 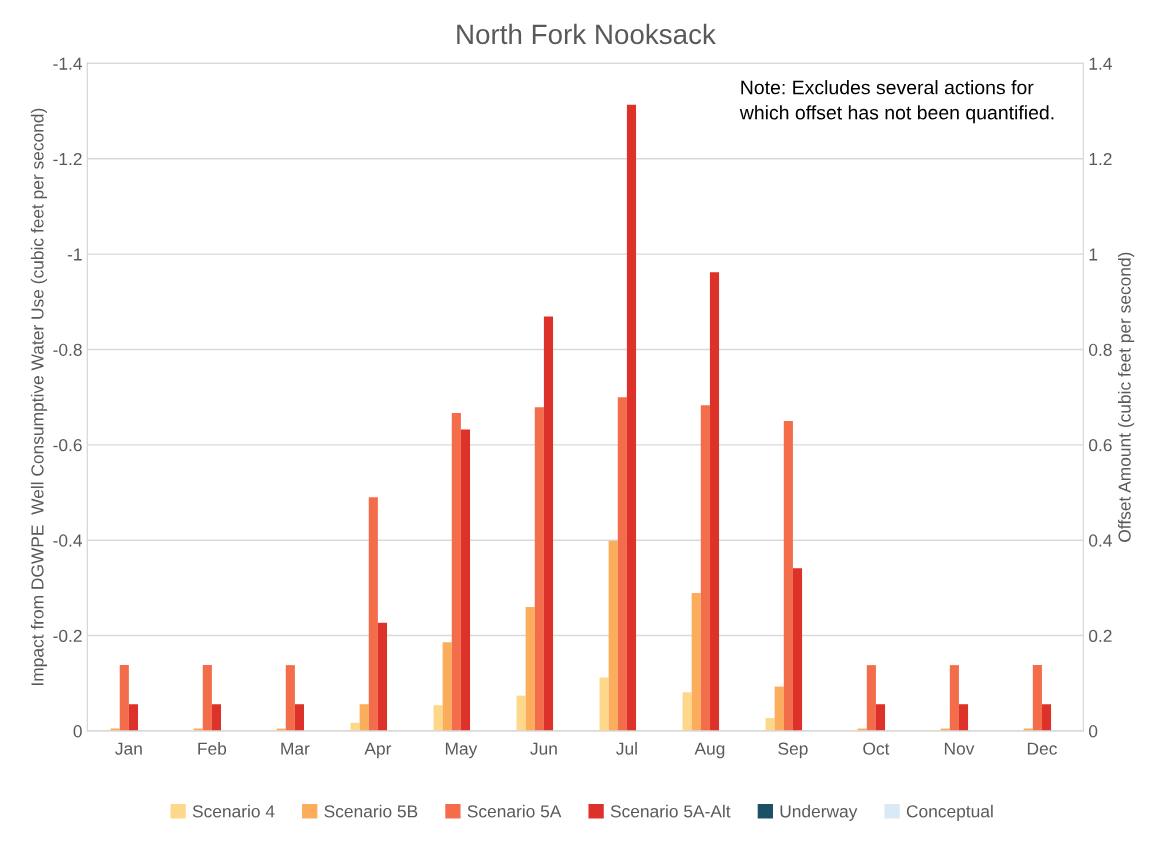 What do you see at coordinates (819, 812) in the screenshot?
I see `legend-label: Underway` at bounding box center [819, 812].